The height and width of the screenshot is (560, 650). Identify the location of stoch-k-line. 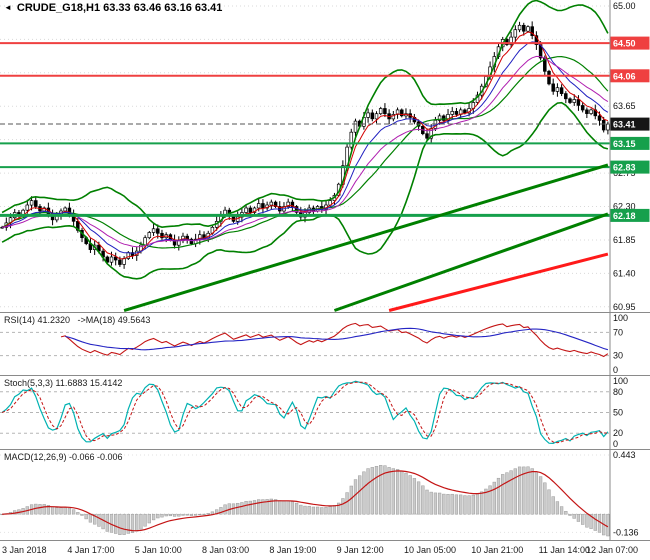
(305, 412).